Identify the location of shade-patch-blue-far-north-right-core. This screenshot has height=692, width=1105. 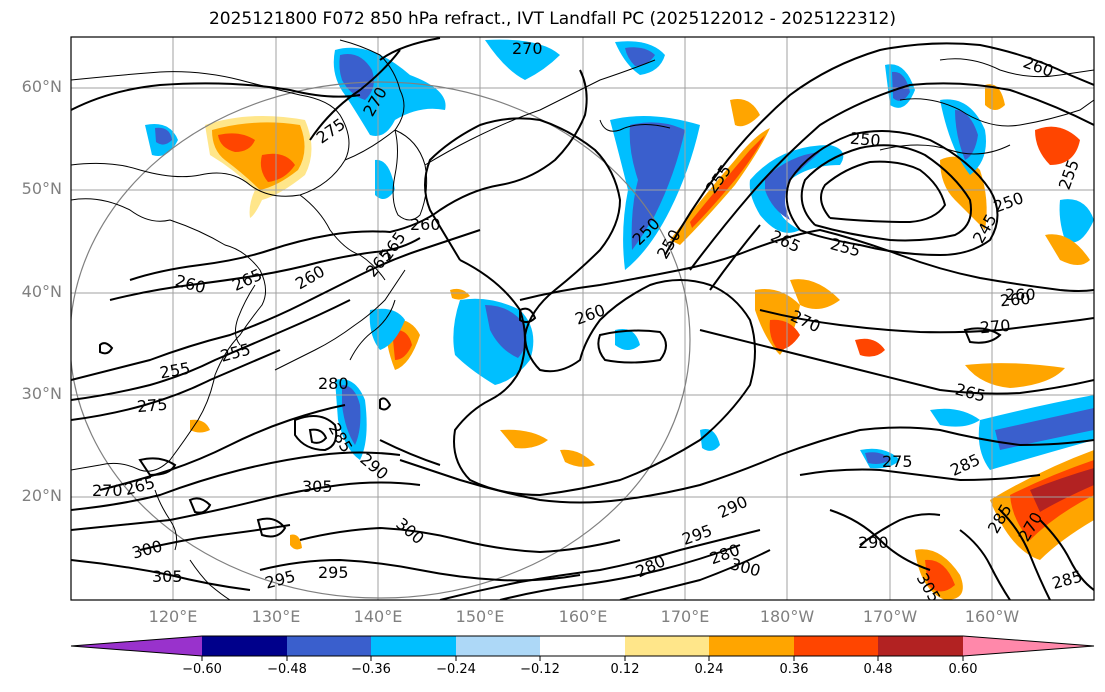
(901, 86).